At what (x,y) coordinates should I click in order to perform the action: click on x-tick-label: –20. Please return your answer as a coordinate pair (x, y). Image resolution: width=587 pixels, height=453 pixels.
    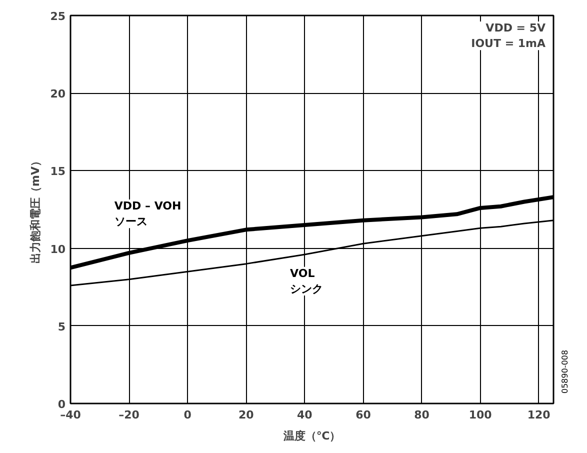
    Looking at the image, I should click on (129, 415).